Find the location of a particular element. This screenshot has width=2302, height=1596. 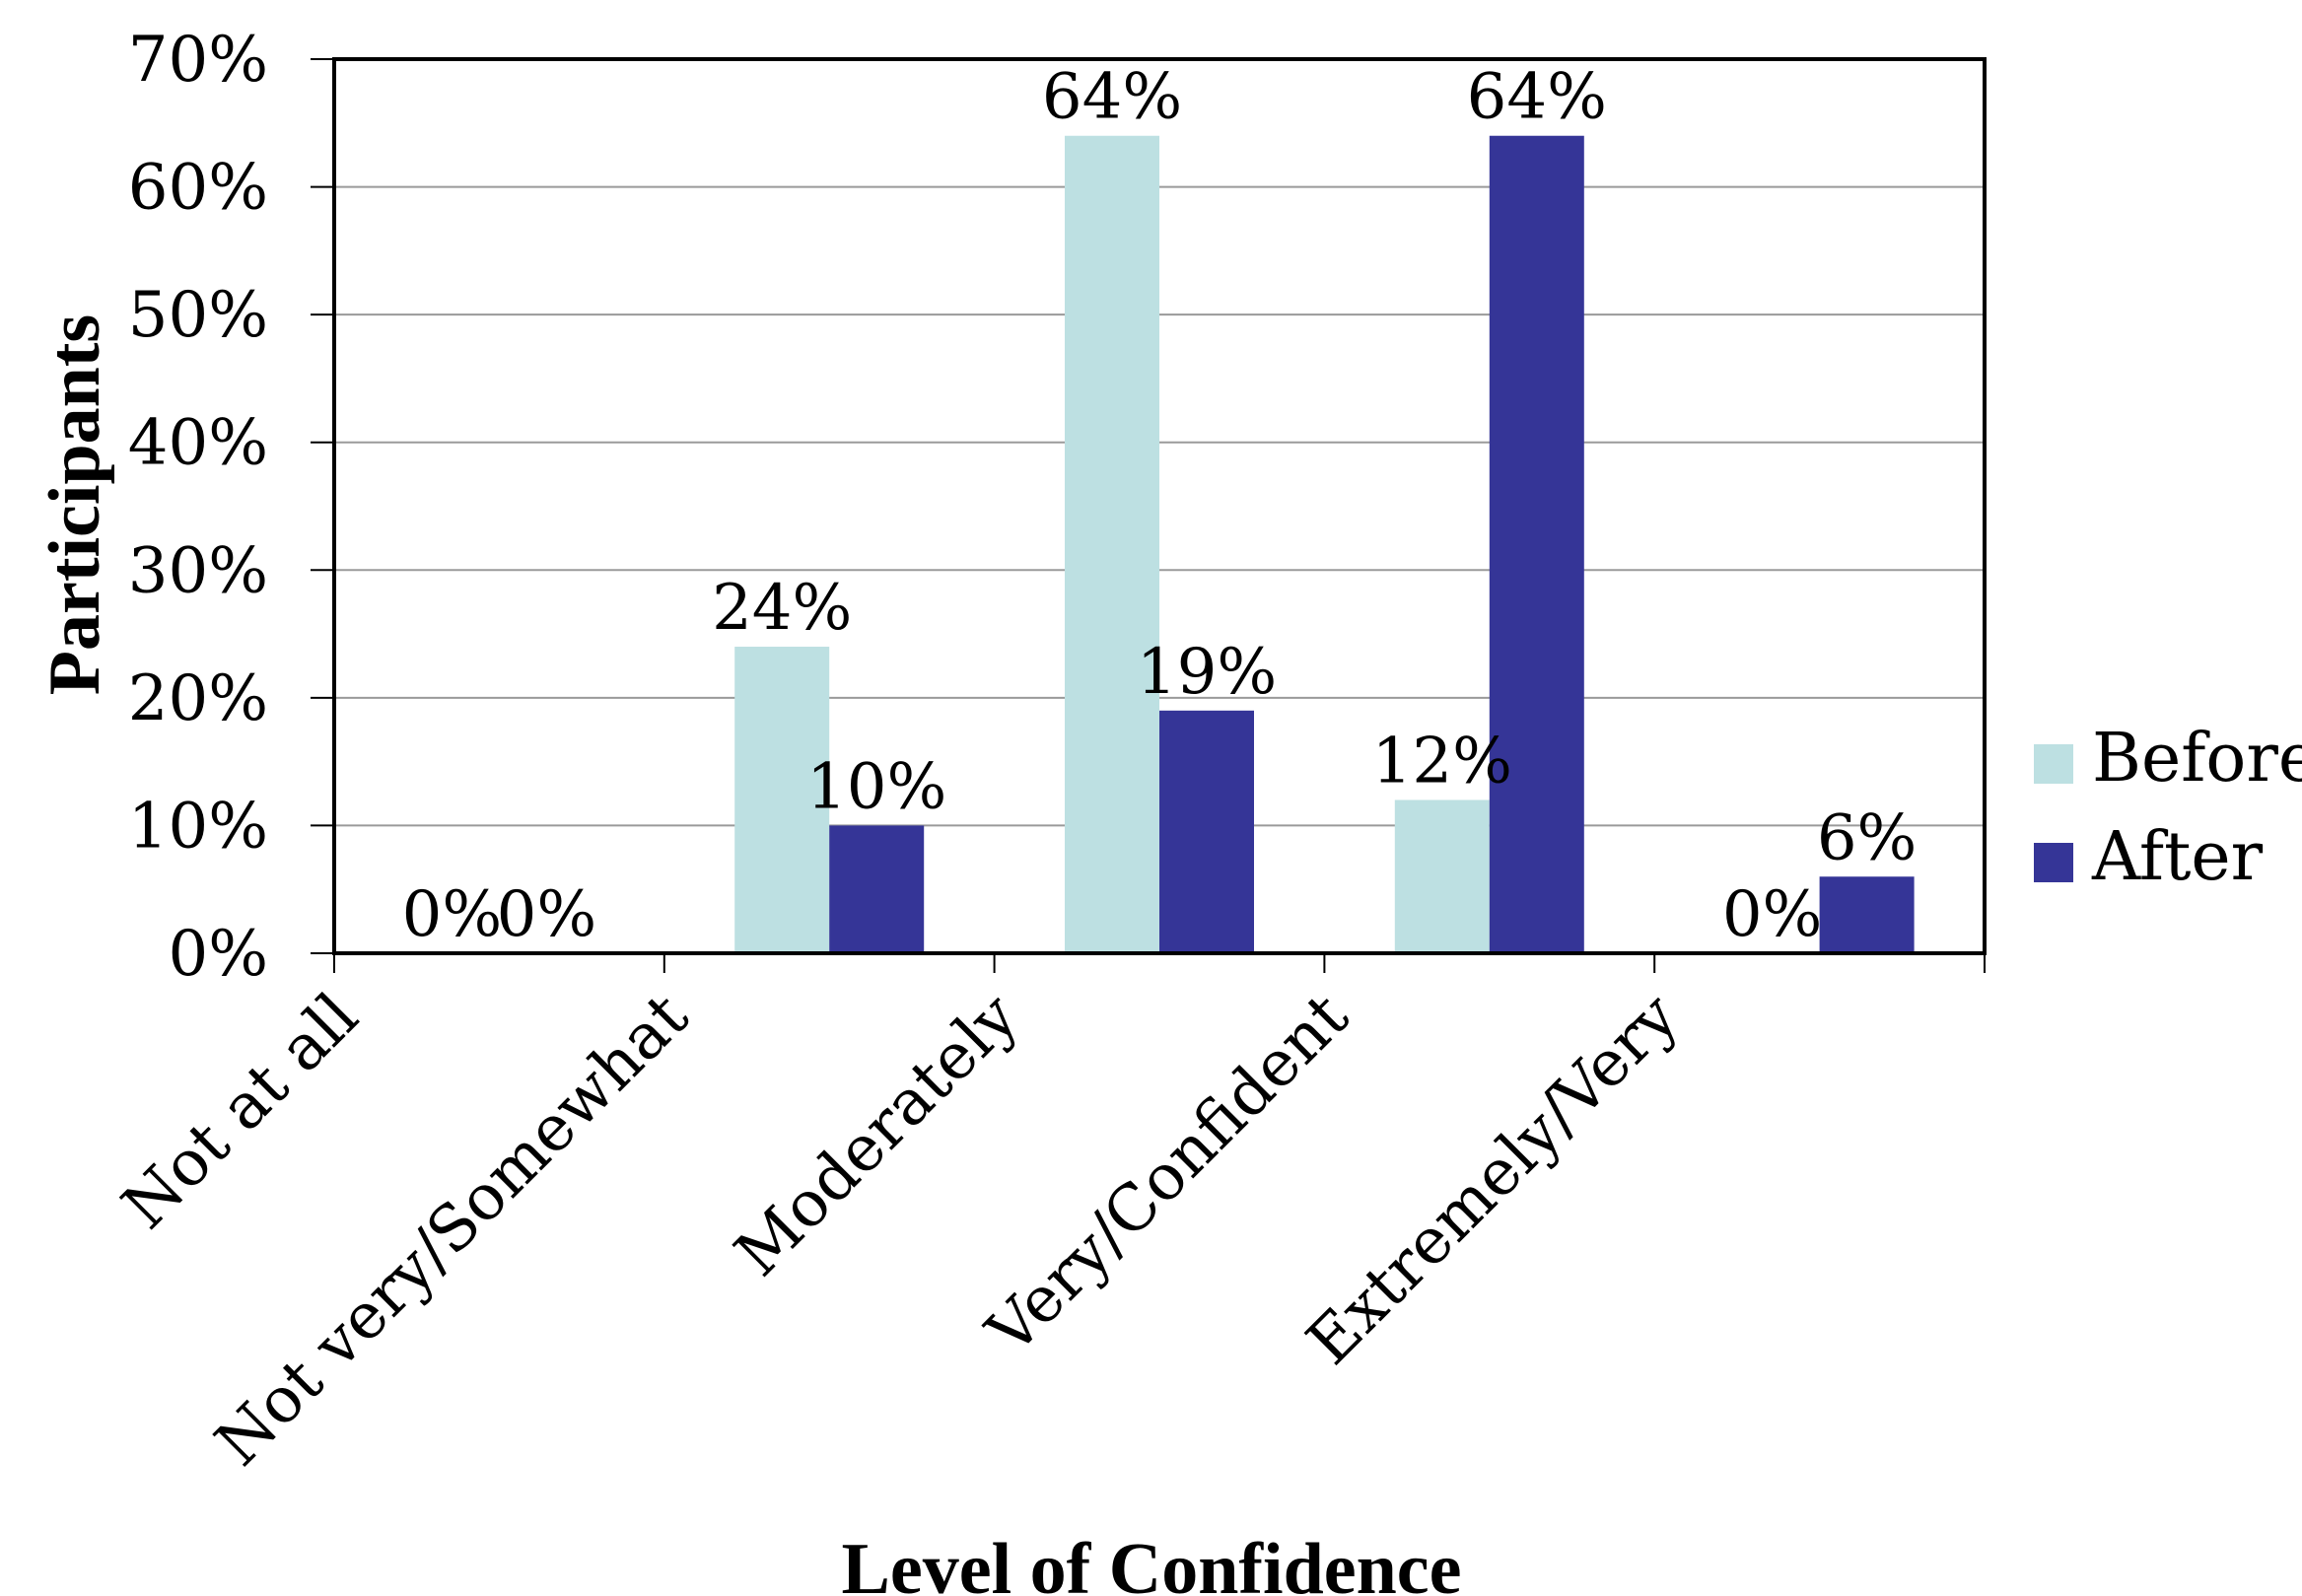

data-label-before-3: 12% is located at coordinates (1442, 762).